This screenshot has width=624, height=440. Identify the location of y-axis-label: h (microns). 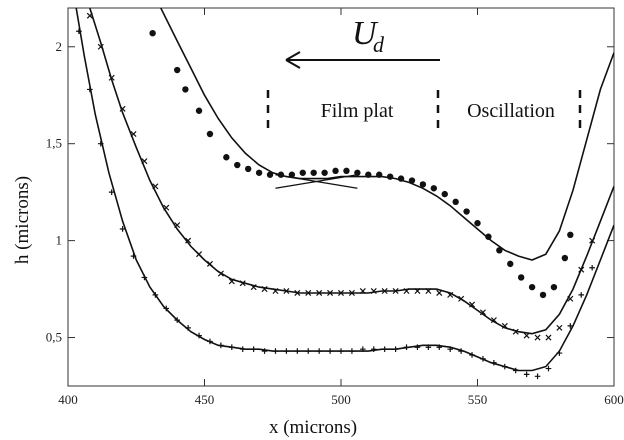
(22, 220).